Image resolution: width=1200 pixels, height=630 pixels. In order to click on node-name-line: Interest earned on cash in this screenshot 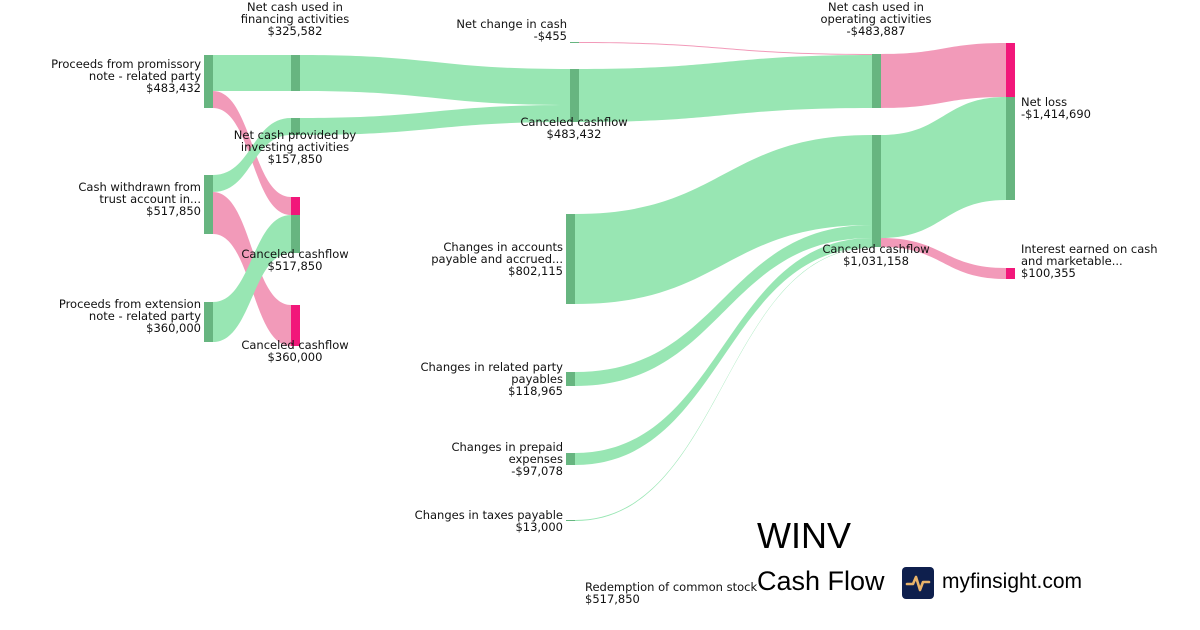, I will do `click(1089, 249)`.